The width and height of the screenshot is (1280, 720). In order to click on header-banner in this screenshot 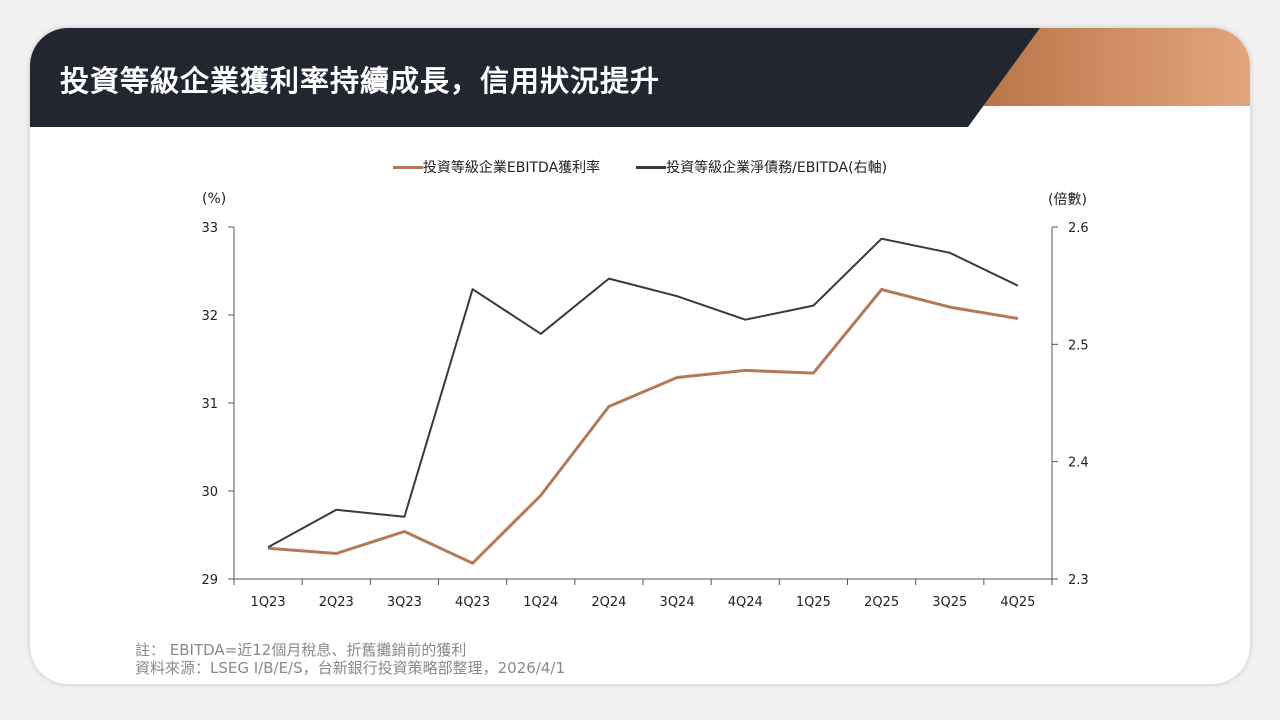, I will do `click(640, 77)`.